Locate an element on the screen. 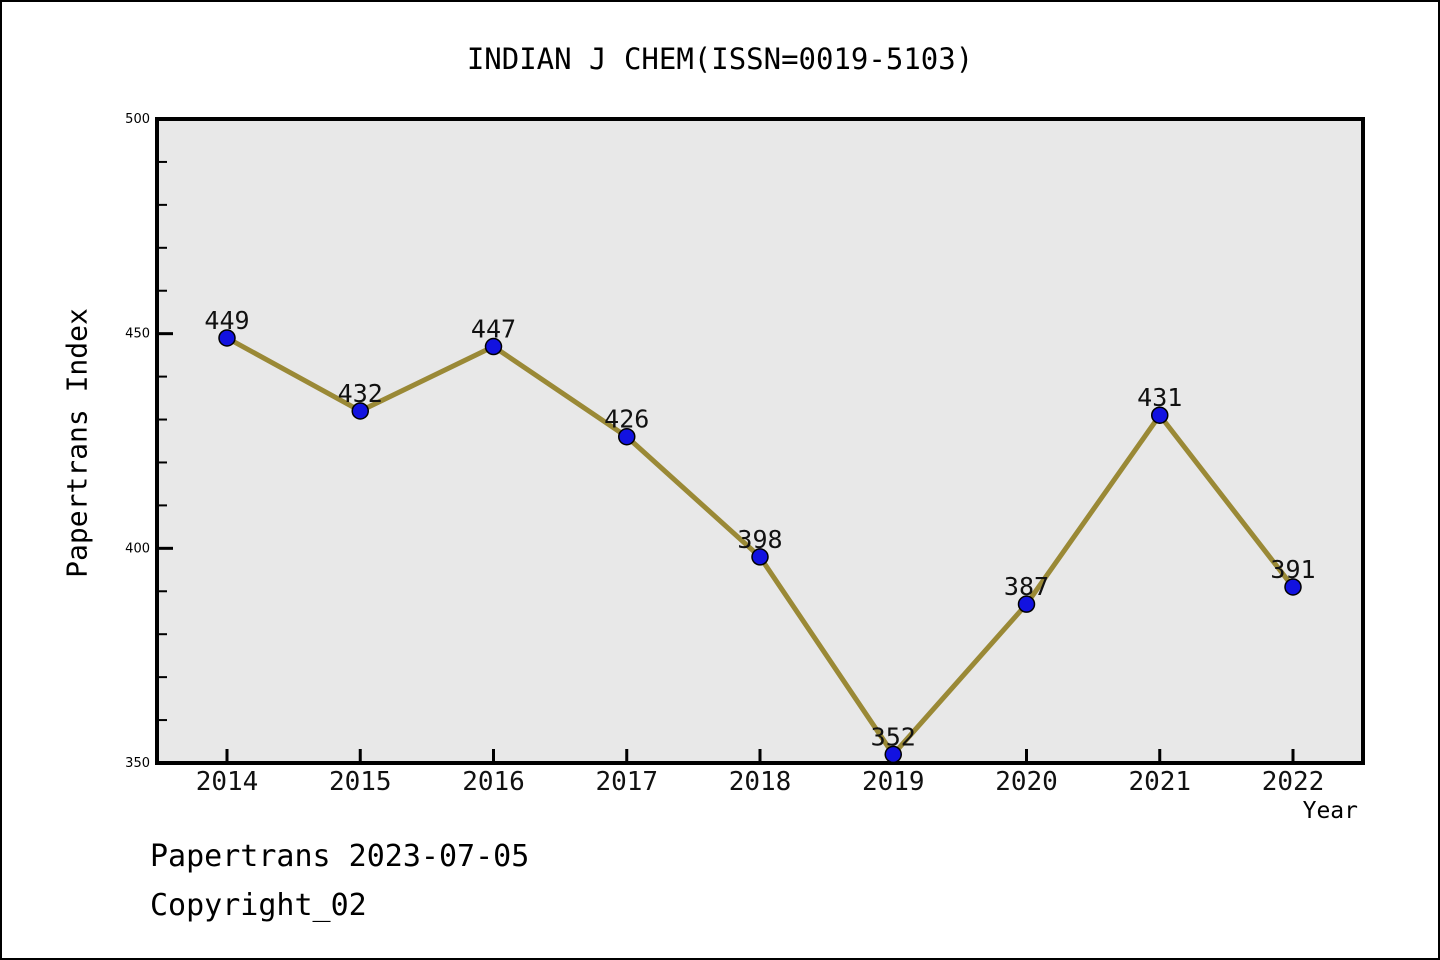  svg-text: 2018 is located at coordinates (760, 782).